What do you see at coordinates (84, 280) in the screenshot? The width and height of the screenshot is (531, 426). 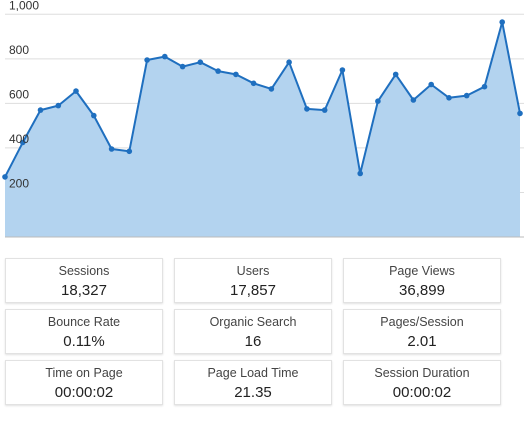 I see `stat-card-sessions: Sessions 18,327` at bounding box center [84, 280].